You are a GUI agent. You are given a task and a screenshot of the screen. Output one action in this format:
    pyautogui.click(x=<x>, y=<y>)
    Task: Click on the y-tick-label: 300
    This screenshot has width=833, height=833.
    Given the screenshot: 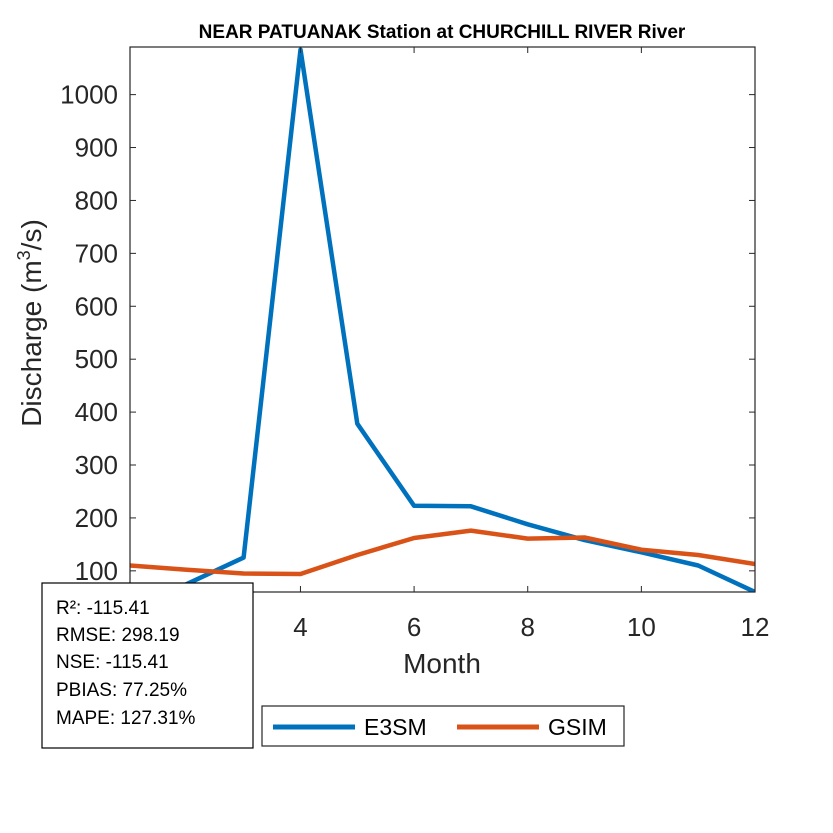 What is the action you would take?
    pyautogui.click(x=96, y=465)
    